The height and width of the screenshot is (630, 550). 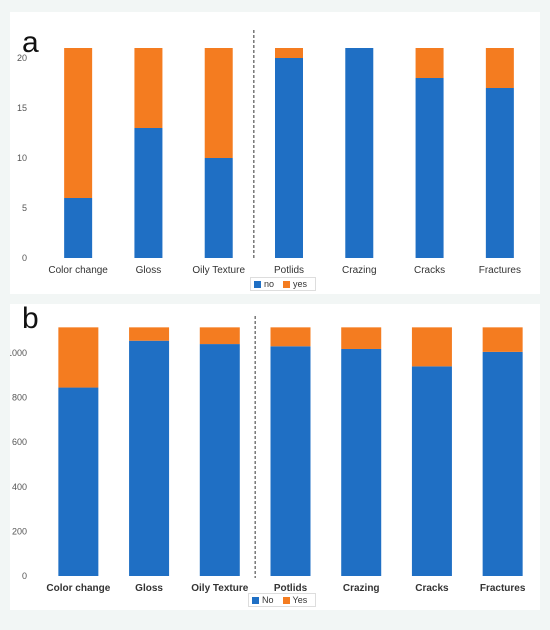 What do you see at coordinates (361, 338) in the screenshot?
I see `bar-yes-crazing` at bounding box center [361, 338].